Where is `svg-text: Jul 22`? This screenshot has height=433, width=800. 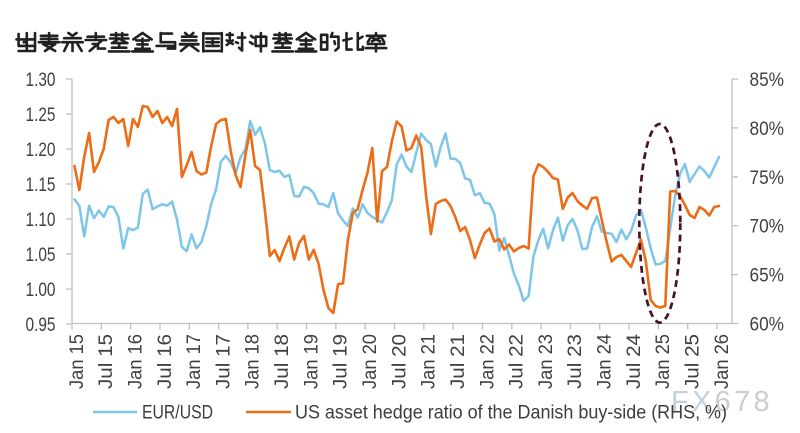 svg-text: Jul 22 is located at coordinates (517, 361).